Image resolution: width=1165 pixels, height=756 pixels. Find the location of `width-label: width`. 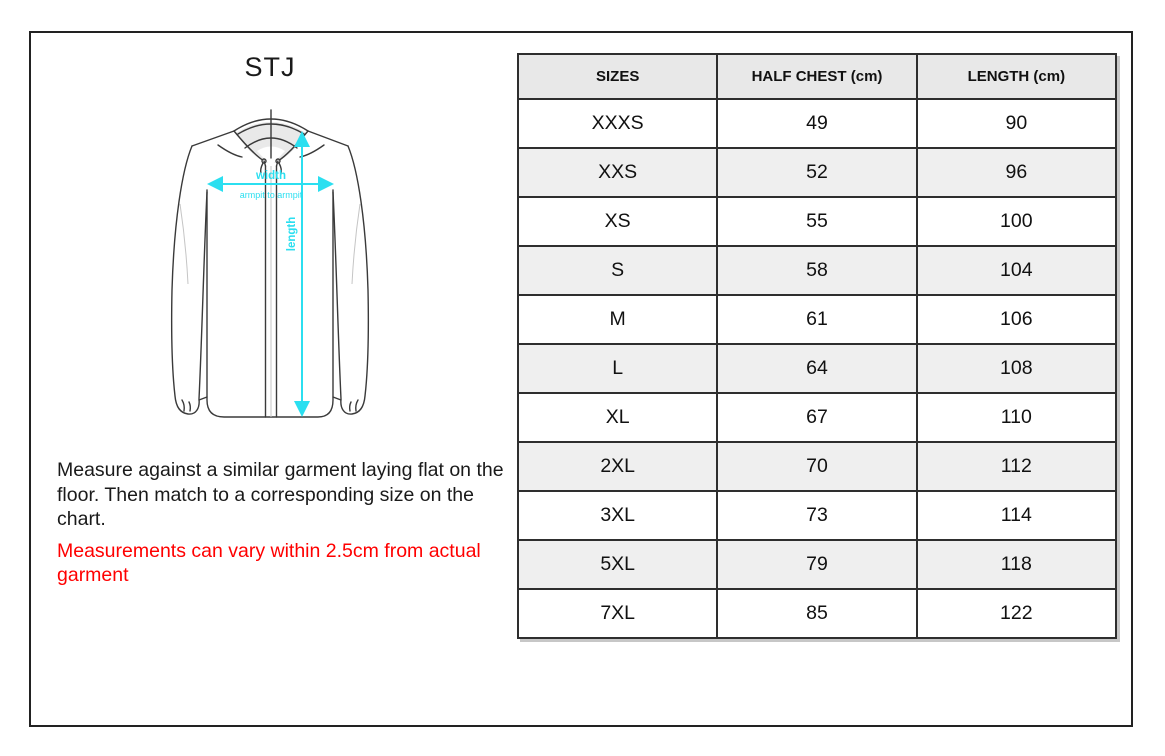

width-label: width is located at coordinates (270, 176).